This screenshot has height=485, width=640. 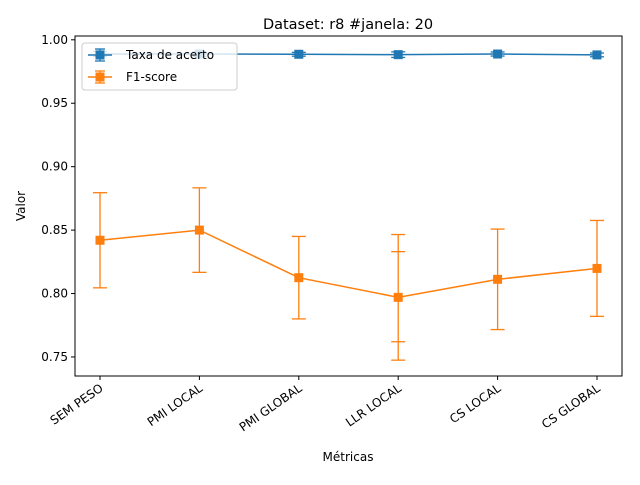 What do you see at coordinates (58, 198) in the screenshot?
I see `y-axis: 0.75 0.80 0.85 0.90 0.95 1.00` at bounding box center [58, 198].